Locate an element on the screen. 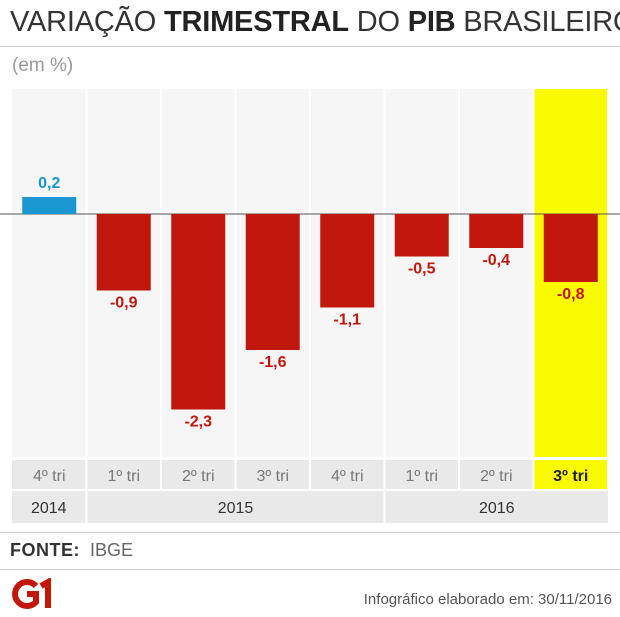  title-part-2: TRIMESTRAL is located at coordinates (256, 22).